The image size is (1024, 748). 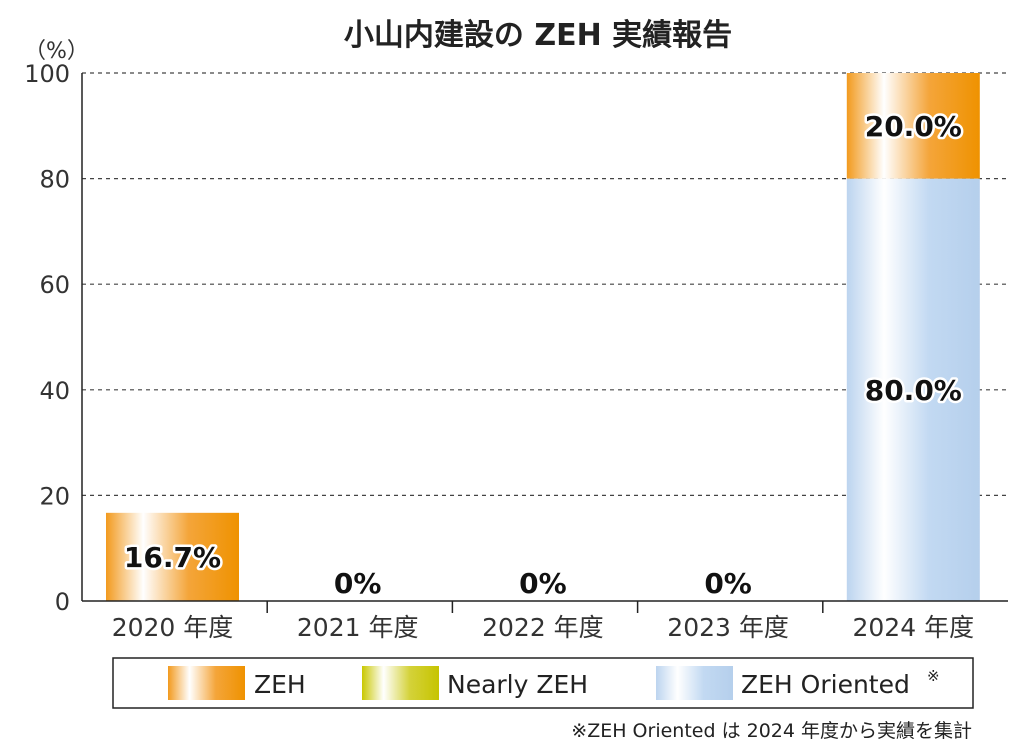 I want to click on data-label: 16.7%, so click(x=172, y=557).